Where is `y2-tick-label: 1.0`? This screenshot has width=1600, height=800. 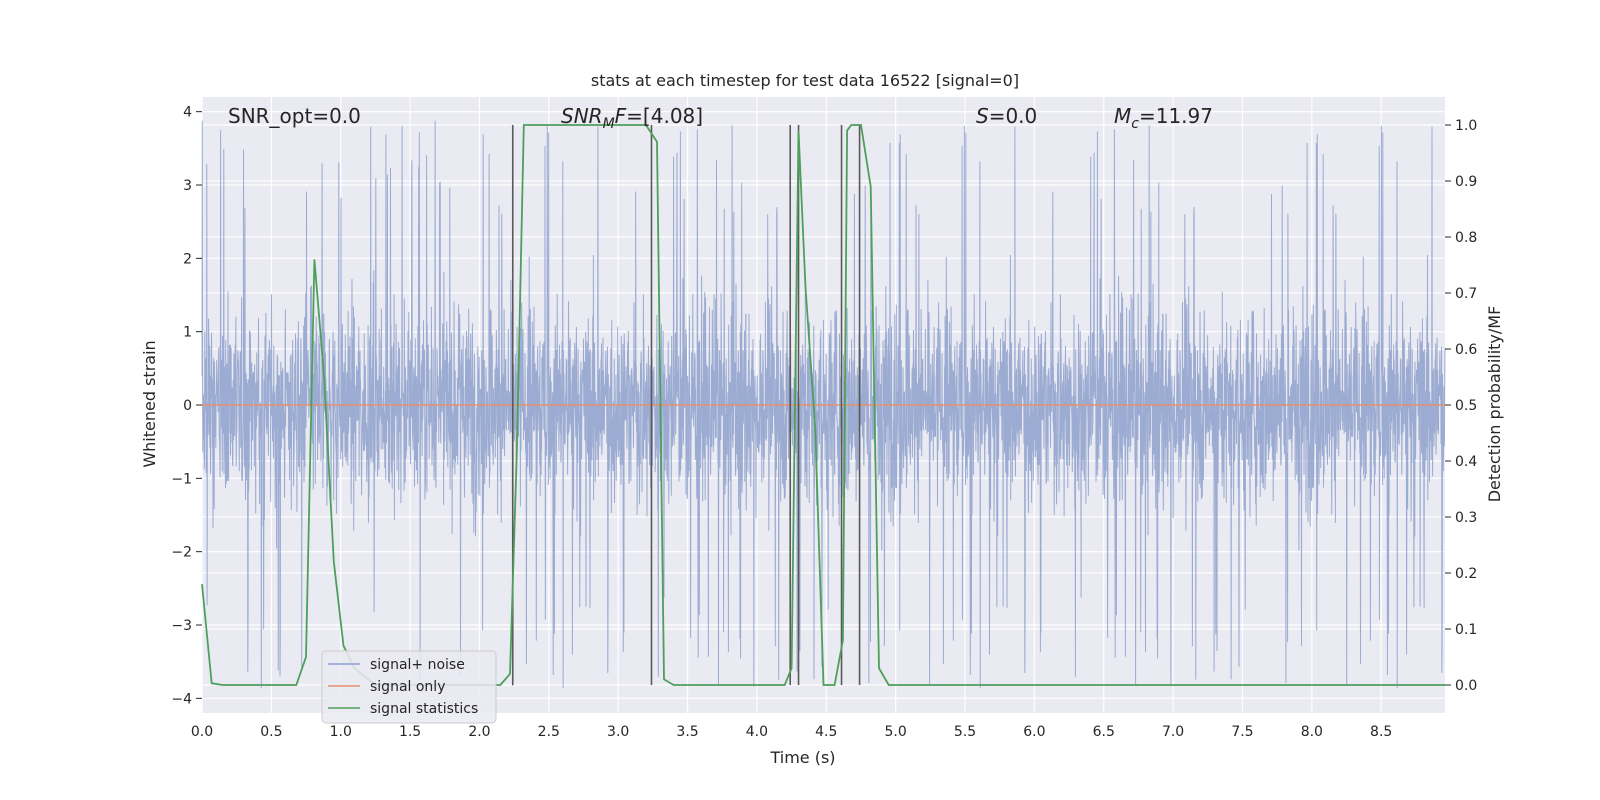
y2-tick-label: 1.0 is located at coordinates (1466, 126).